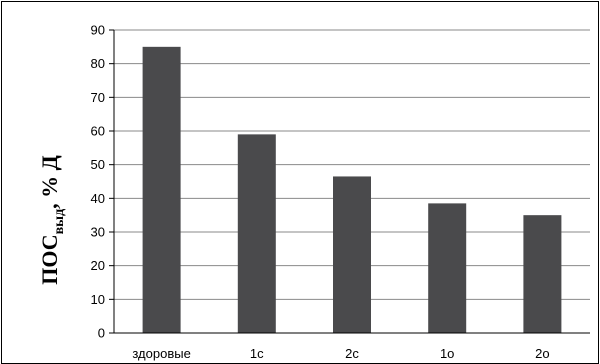 The image size is (600, 364). Describe the element at coordinates (98, 182) in the screenshot. I see `y-tick-labels: 0 10 20 30 40 50 60 70 80 90` at that location.